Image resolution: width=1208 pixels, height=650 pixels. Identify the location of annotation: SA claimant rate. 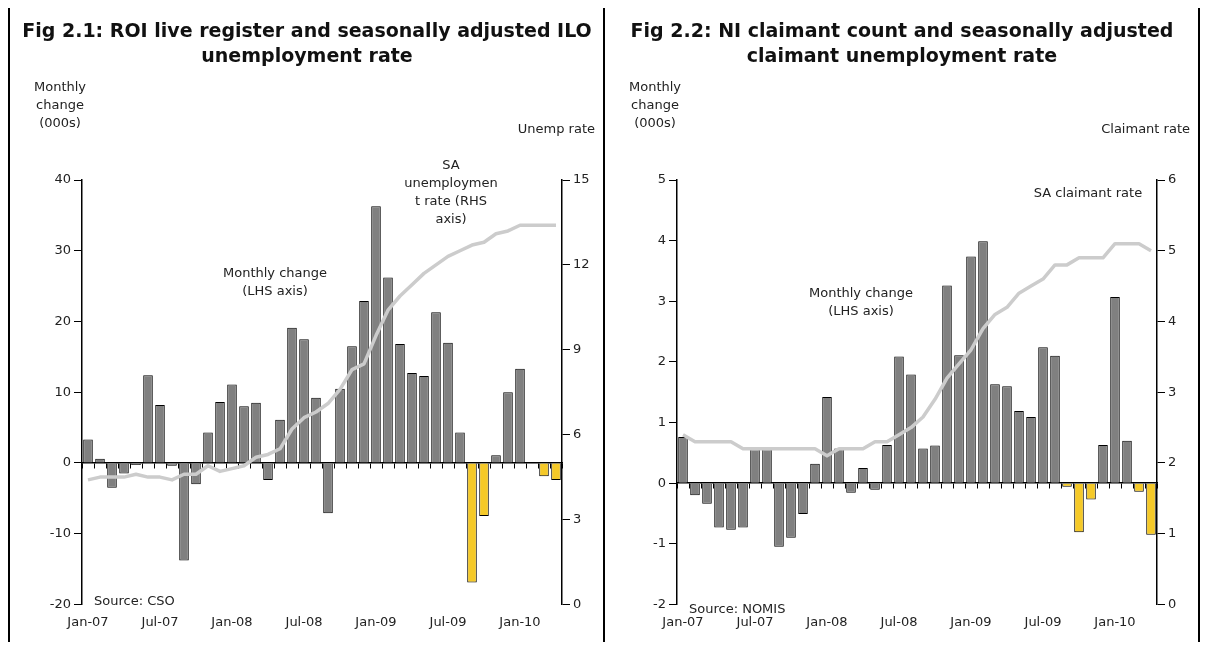
(1088, 193).